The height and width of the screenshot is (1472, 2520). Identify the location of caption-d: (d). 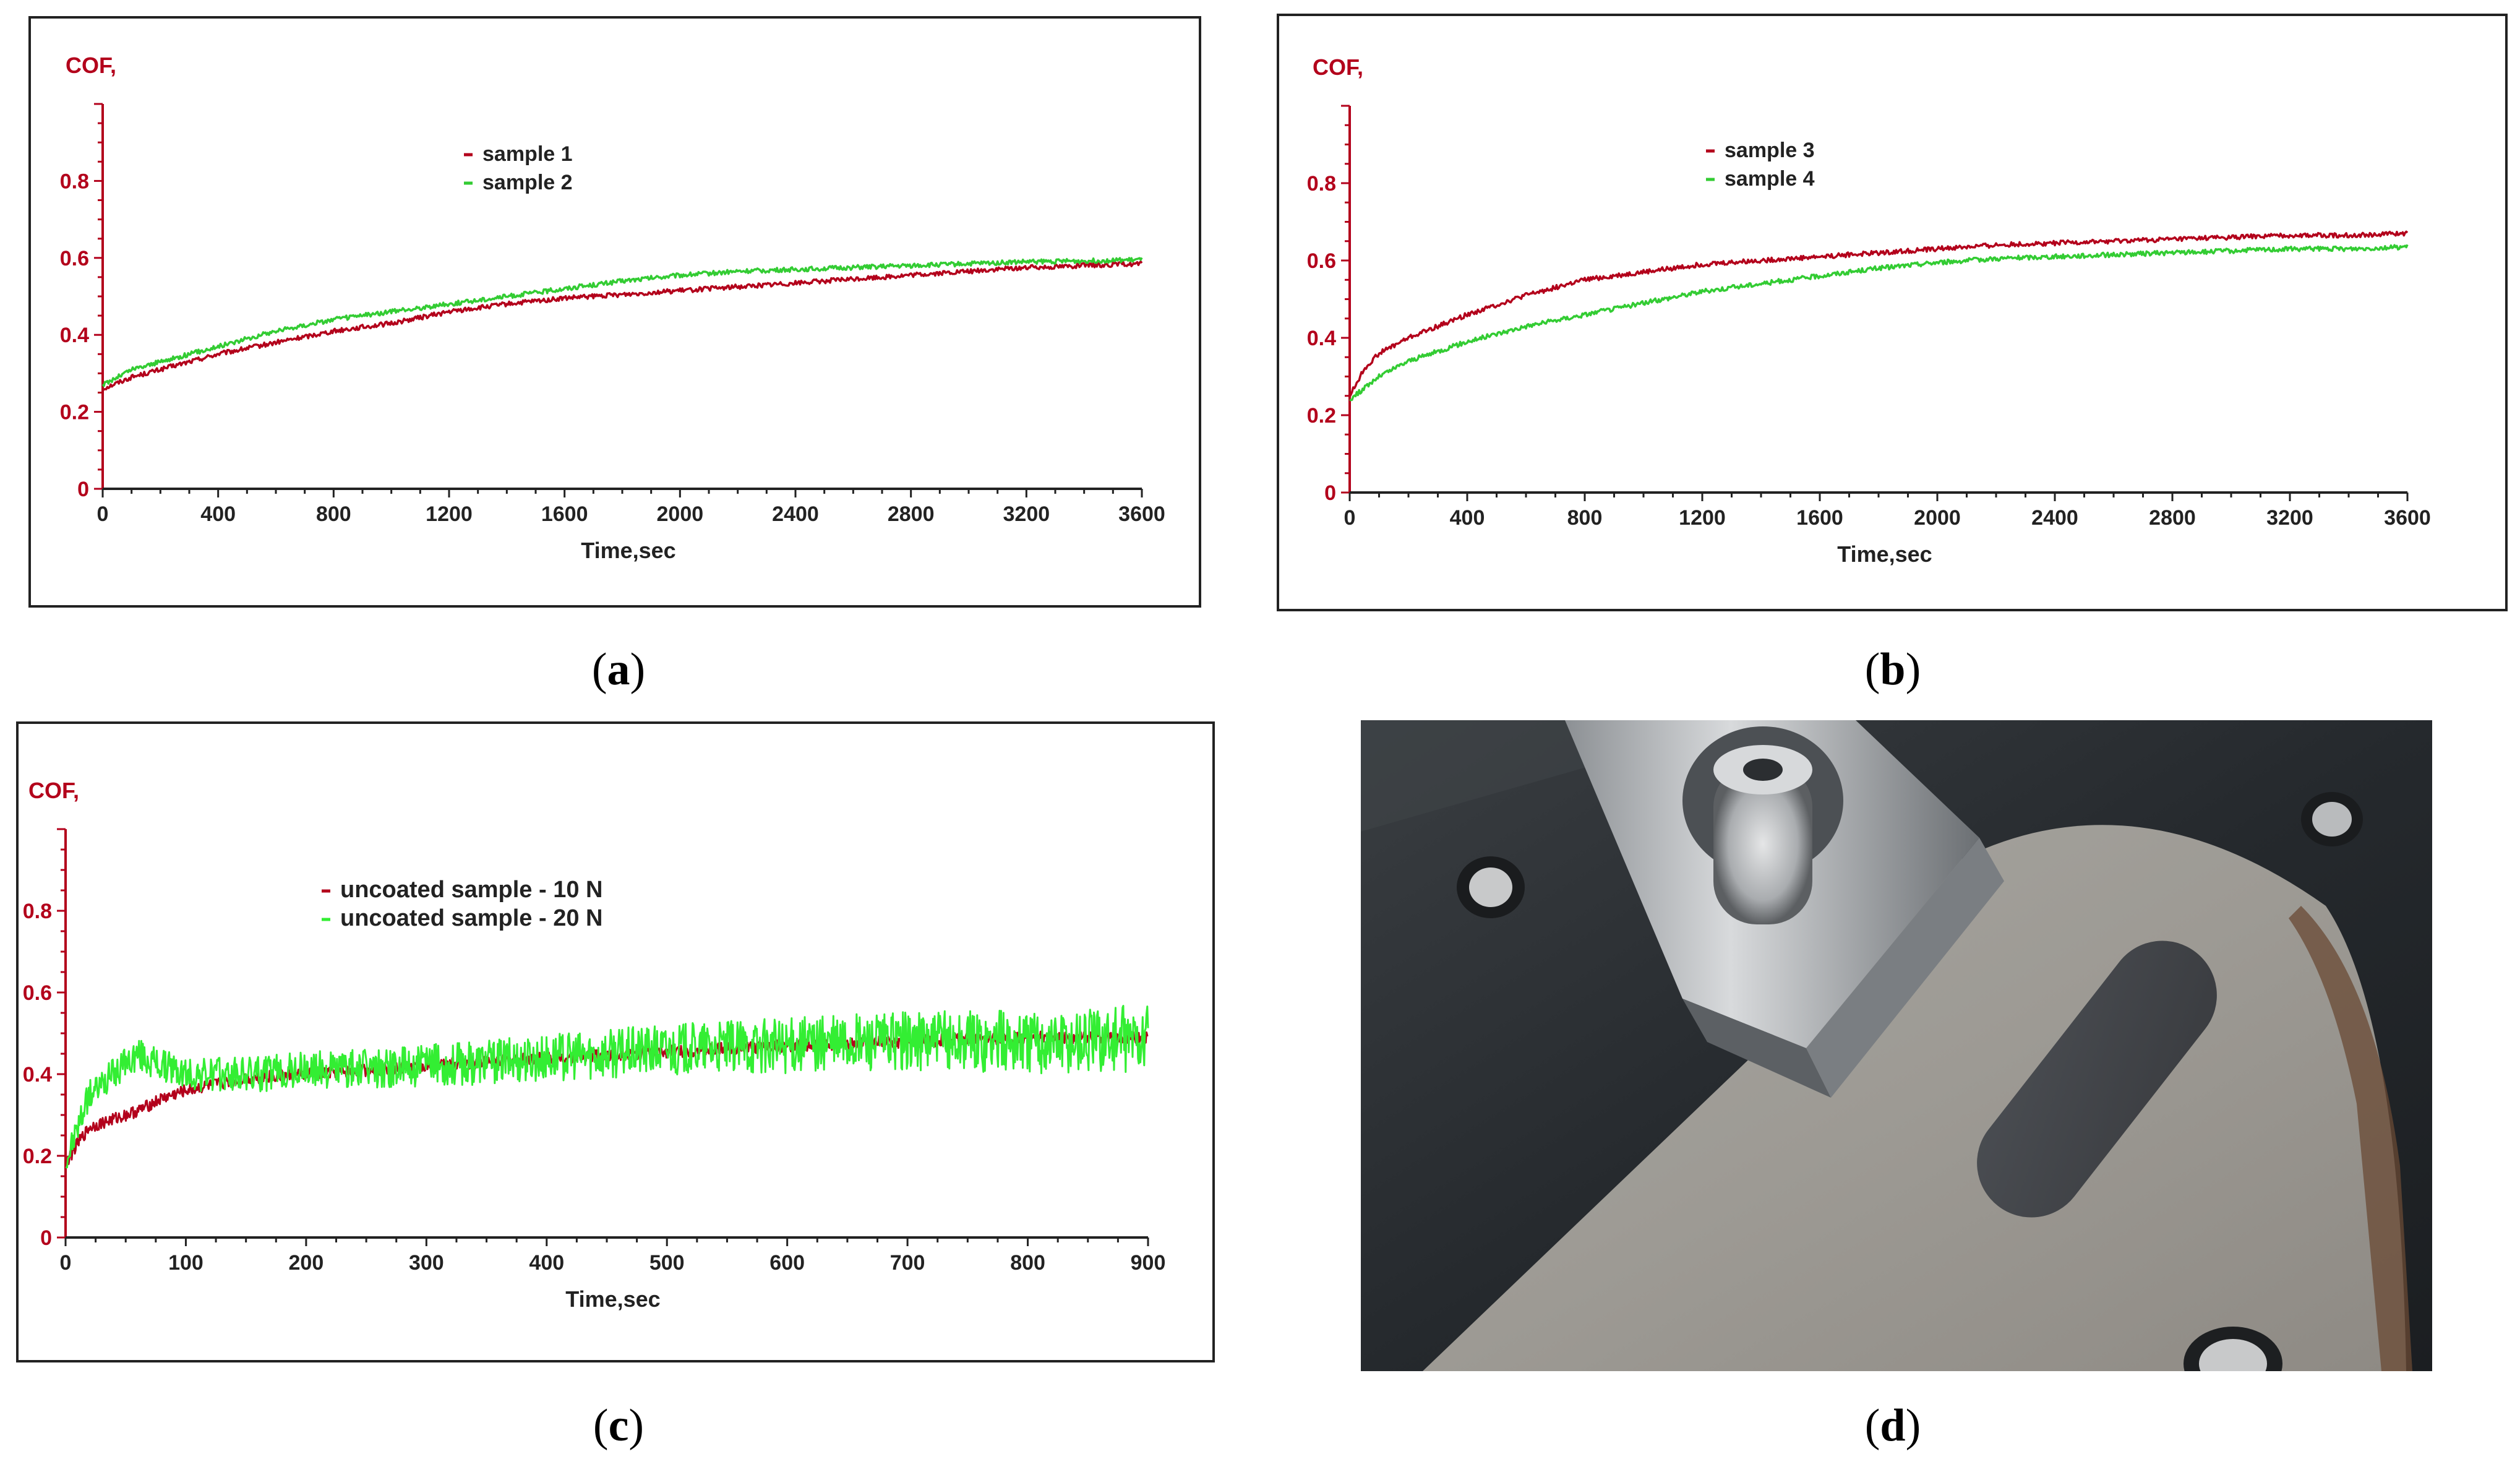
(1892, 1425).